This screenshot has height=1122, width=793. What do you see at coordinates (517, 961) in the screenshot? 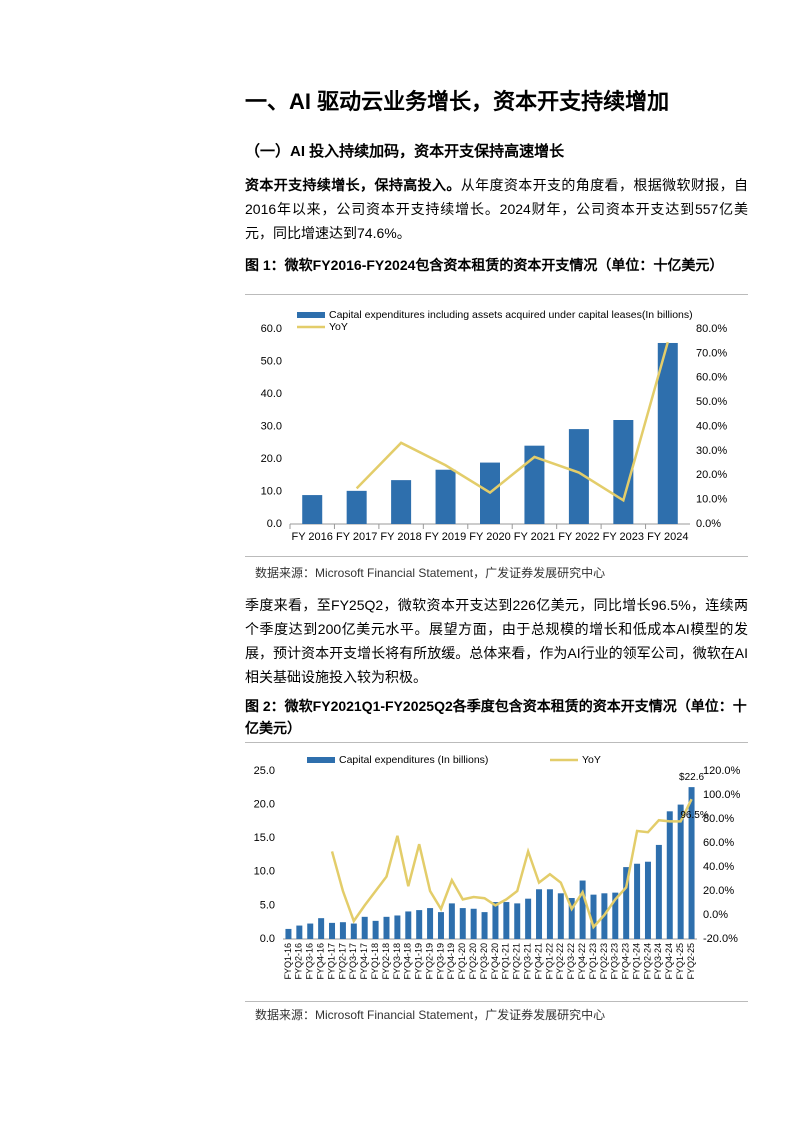
I see `x-tick-label: FYQ2-21` at bounding box center [517, 961].